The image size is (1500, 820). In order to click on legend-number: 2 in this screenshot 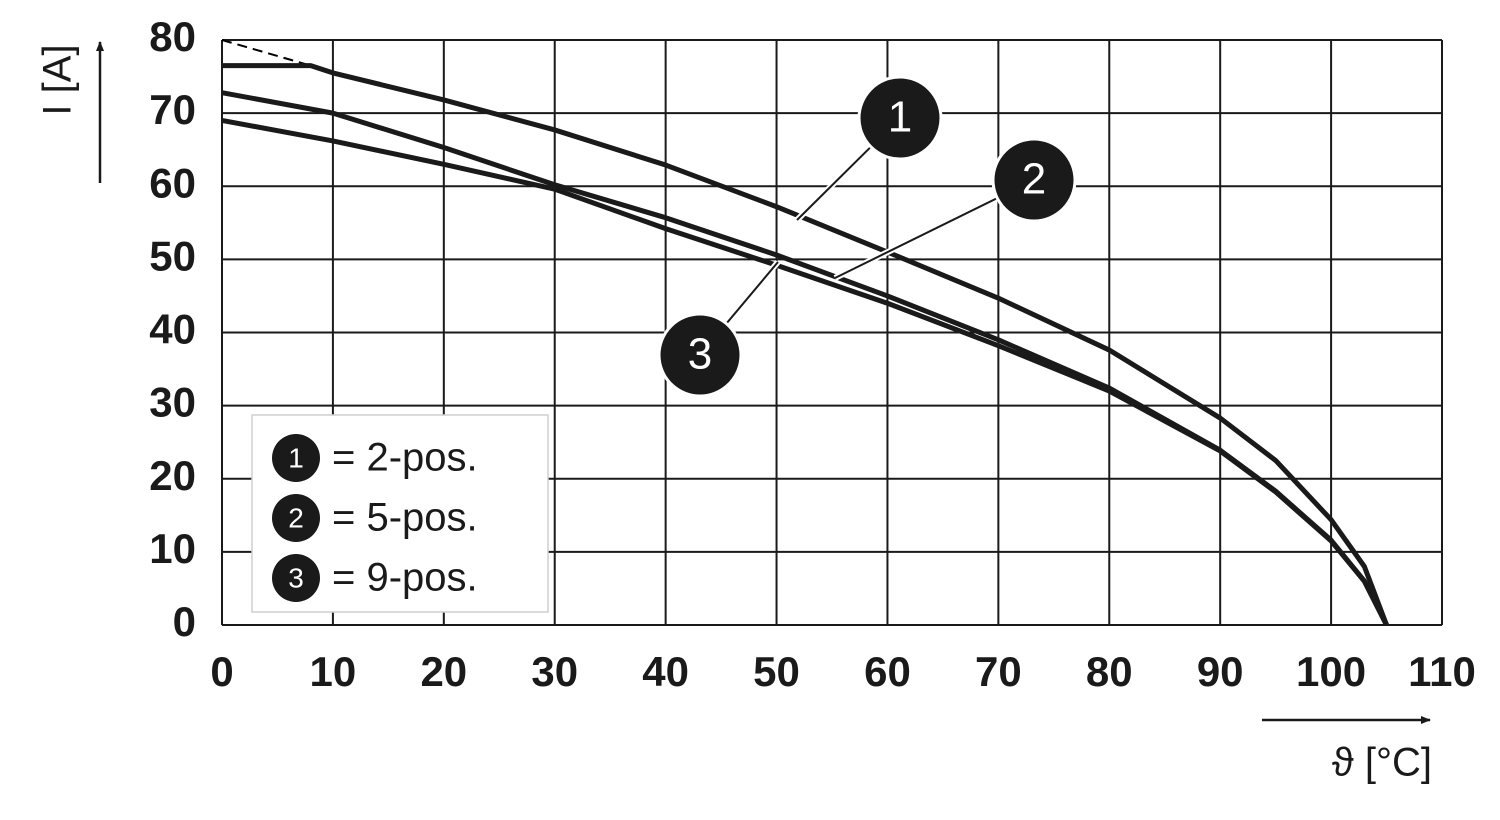, I will do `click(296, 517)`.